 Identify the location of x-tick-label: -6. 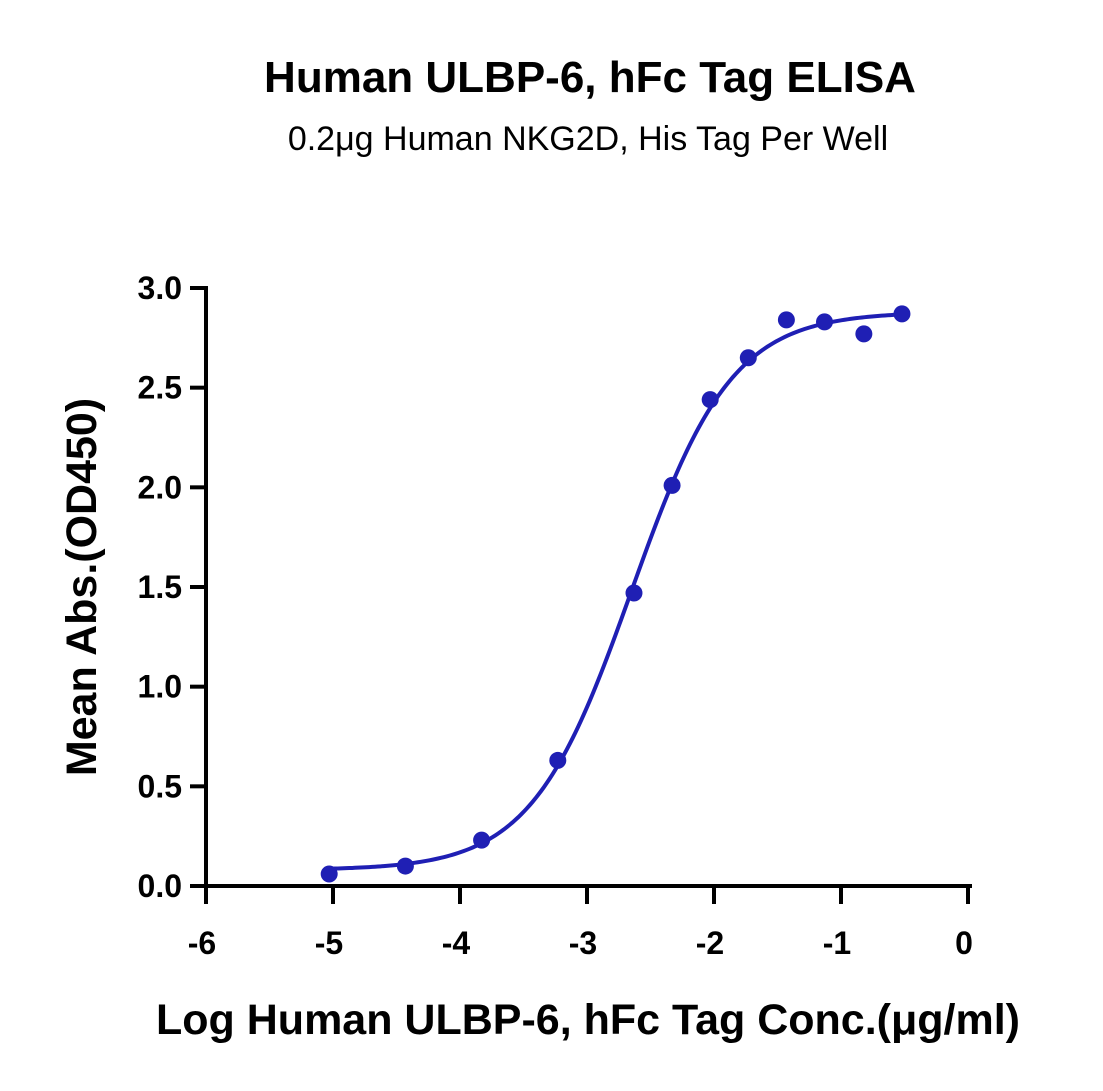
(202, 943).